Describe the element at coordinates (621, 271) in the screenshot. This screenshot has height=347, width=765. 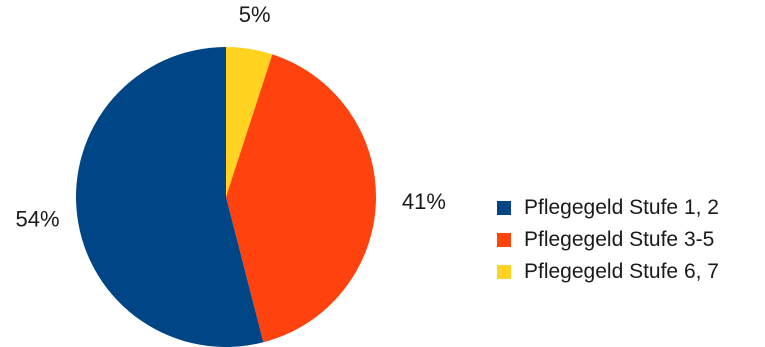
I see `legend-label-stufe-6-7: Pflegegeld Stufe 6, 7` at that location.